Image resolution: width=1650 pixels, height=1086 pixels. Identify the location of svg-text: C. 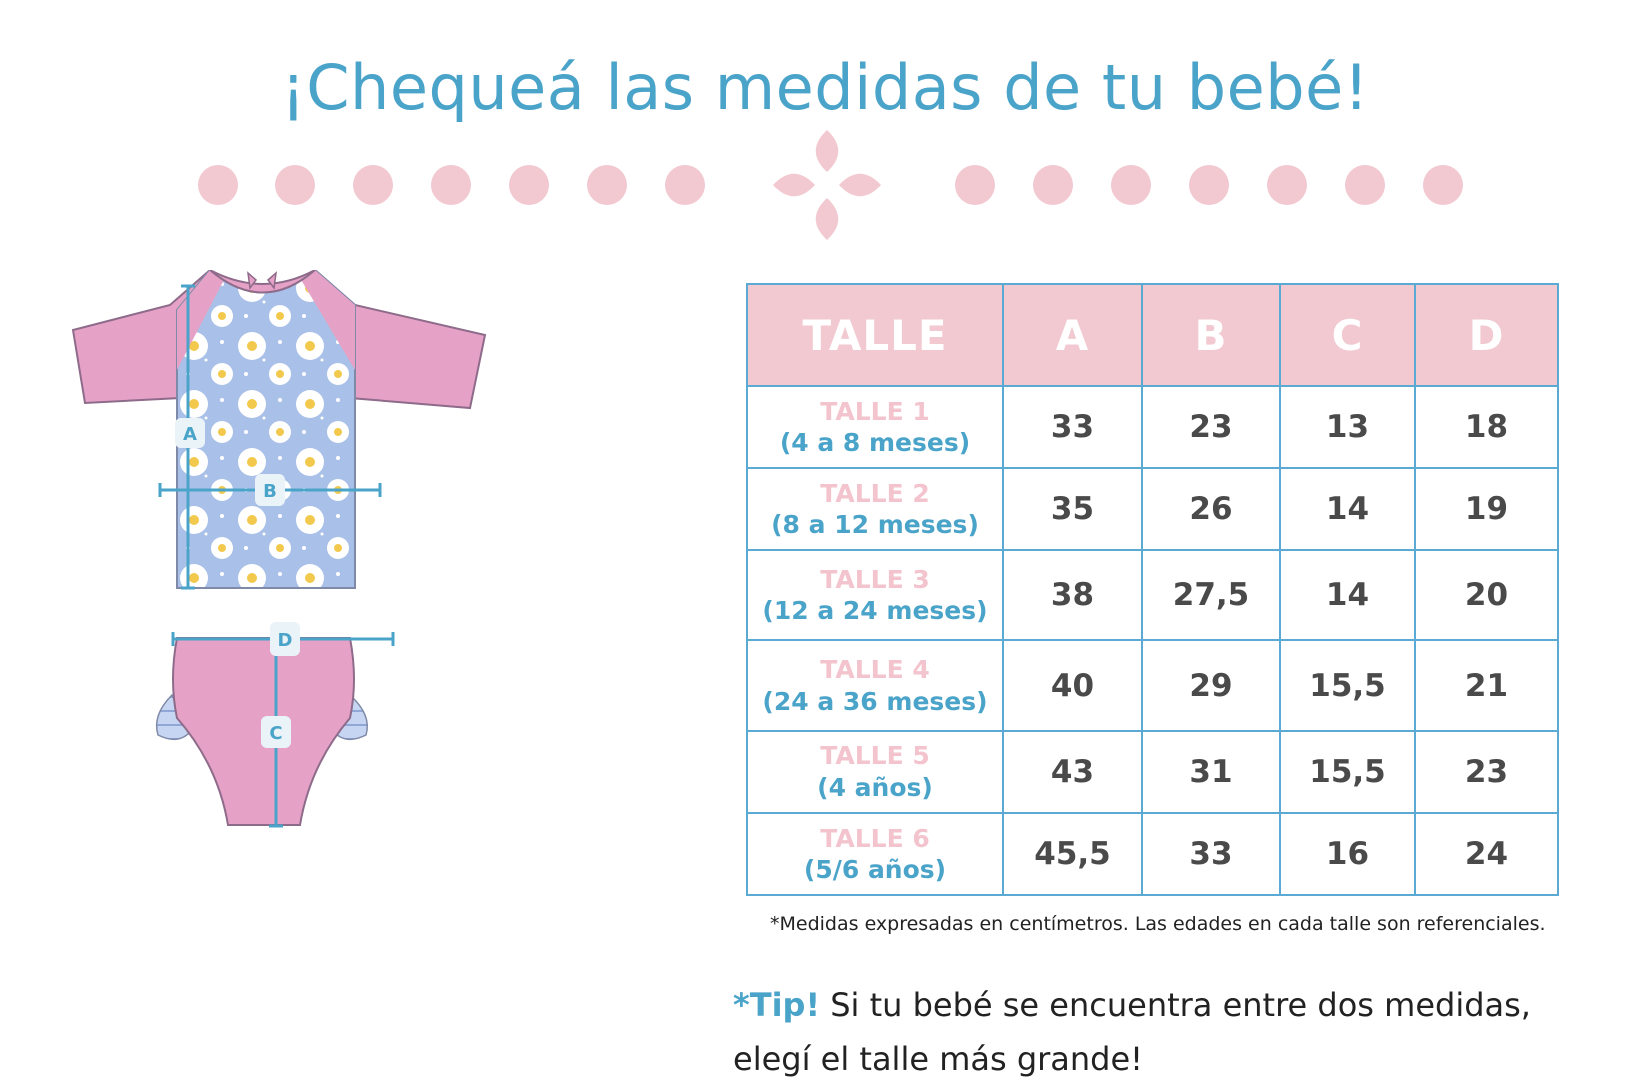
(275, 733).